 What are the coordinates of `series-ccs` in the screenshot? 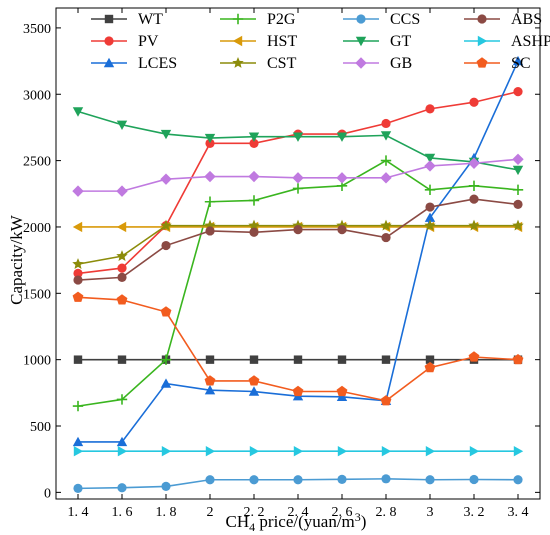 It's located at (298, 483).